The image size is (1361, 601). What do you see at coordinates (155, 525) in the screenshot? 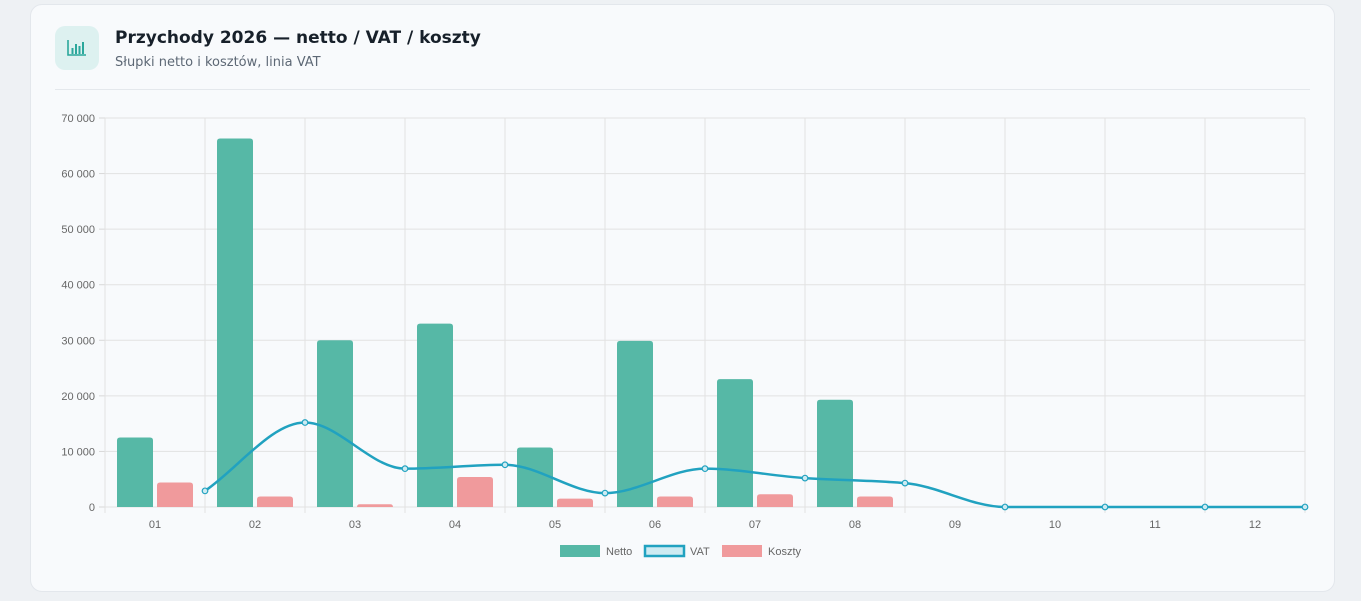
I see `x-tick-label: 01` at bounding box center [155, 525].